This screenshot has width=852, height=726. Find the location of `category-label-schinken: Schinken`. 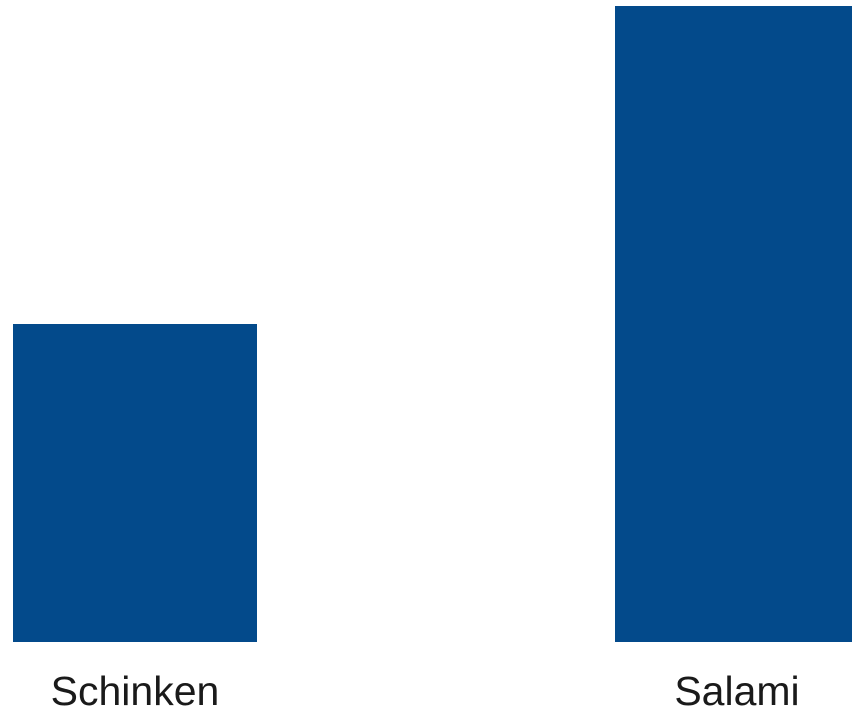

category-label-schinken: Schinken is located at coordinates (135, 691).